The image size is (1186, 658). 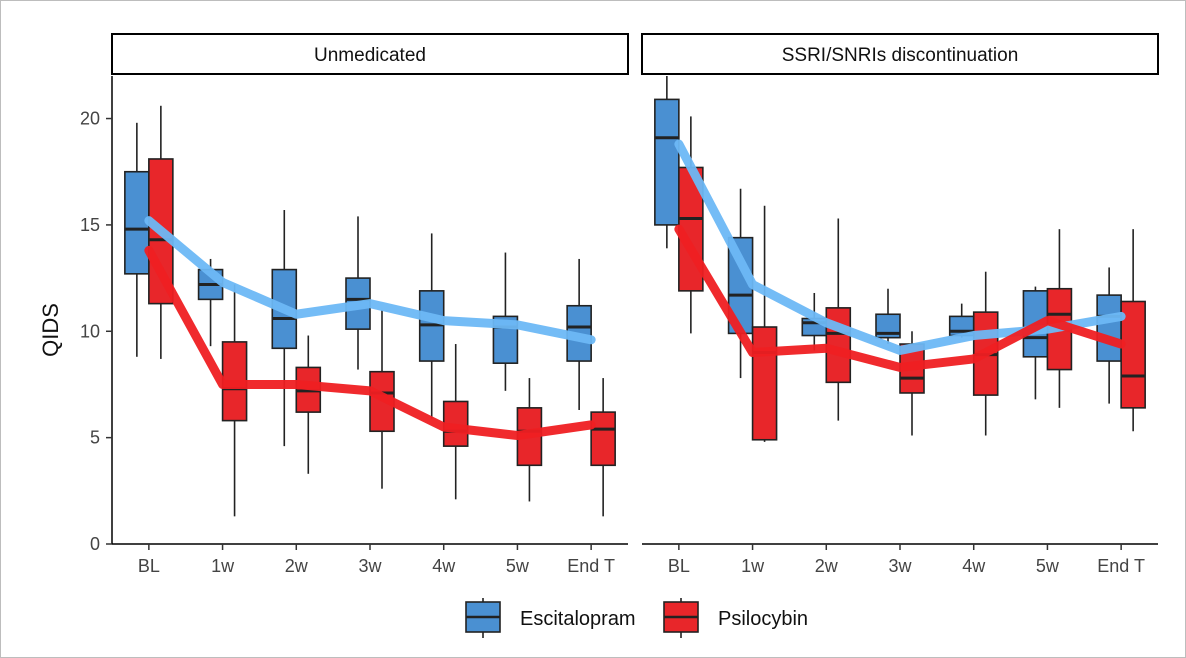 I want to click on y-axis-title: QIDS, so click(x=50, y=330).